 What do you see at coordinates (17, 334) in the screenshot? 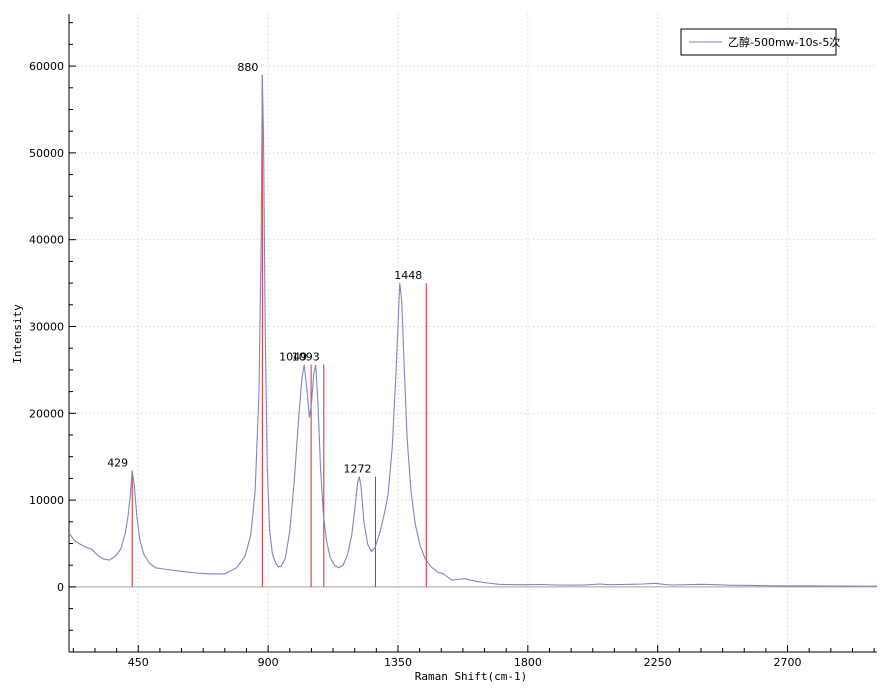
I see `y-axis-title: Intensity` at bounding box center [17, 334].